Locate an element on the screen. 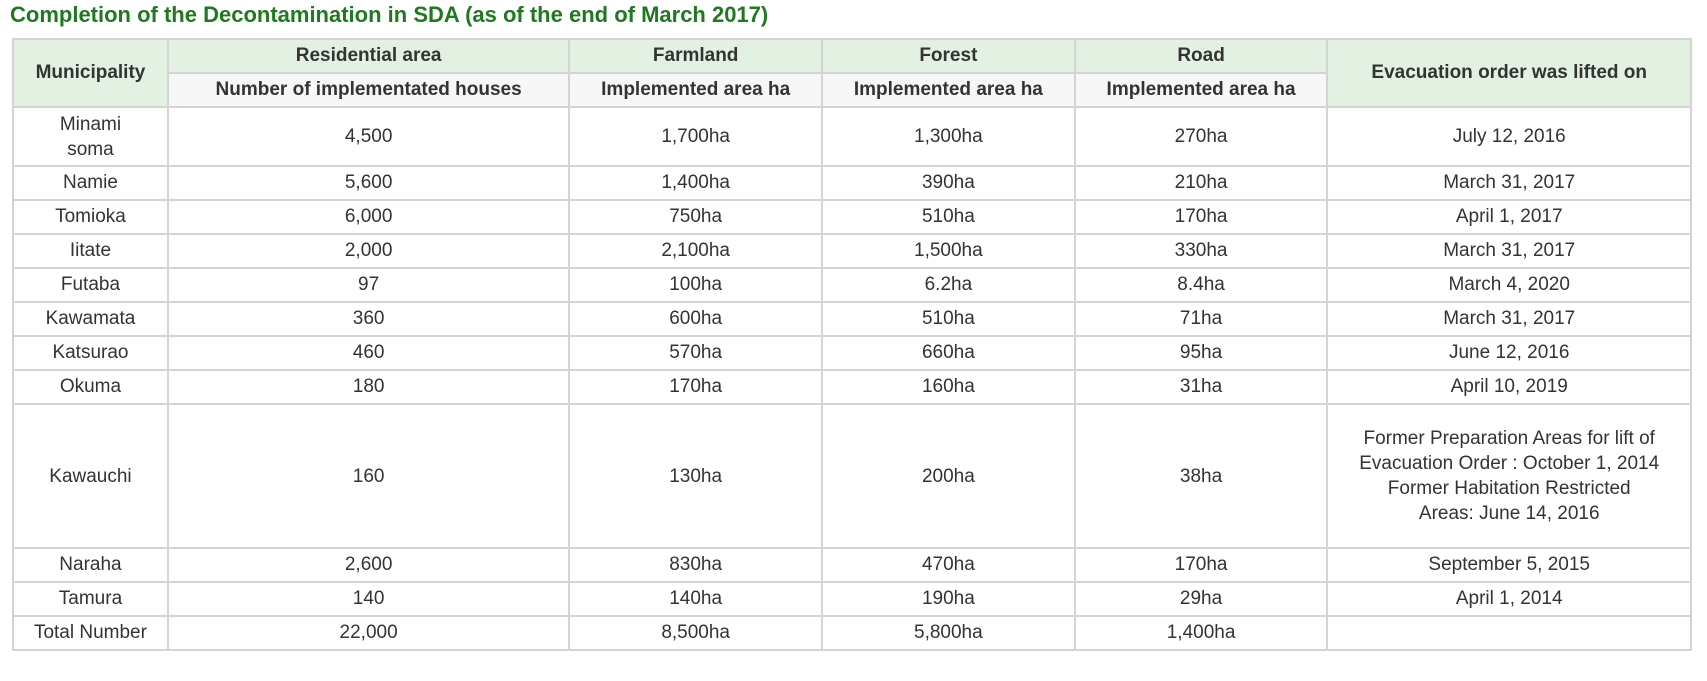 The image size is (1707, 681). cell-forest: 390ha is located at coordinates (948, 183).